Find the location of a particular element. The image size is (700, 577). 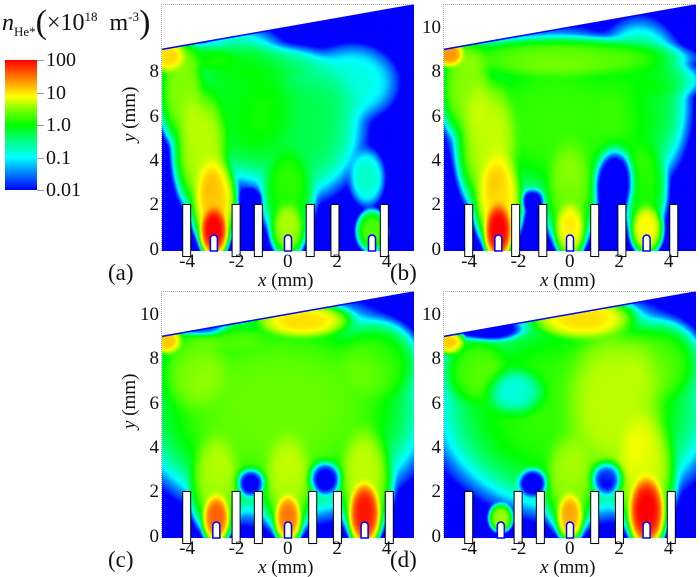

unit: m is located at coordinates (119, 23).